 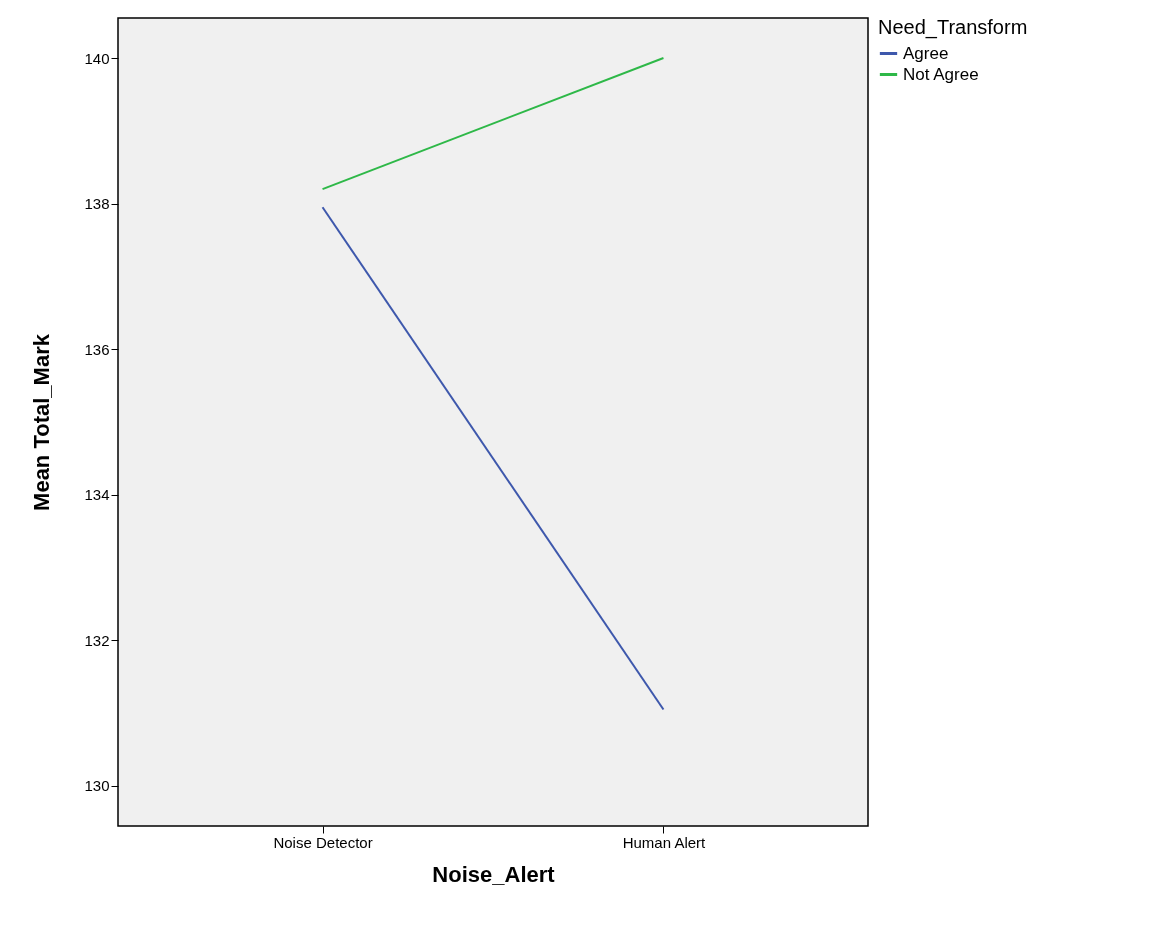 I want to click on x-tick-label: Noise Detector, so click(x=323, y=842).